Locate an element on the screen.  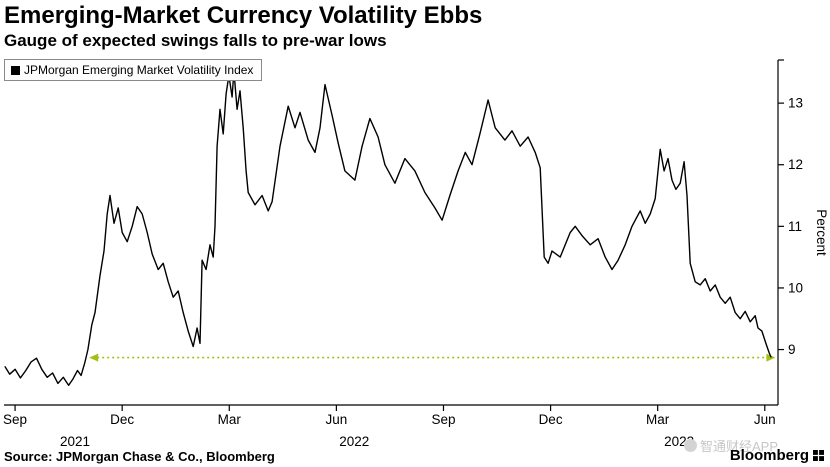
legend-swatch is located at coordinates (15, 70).